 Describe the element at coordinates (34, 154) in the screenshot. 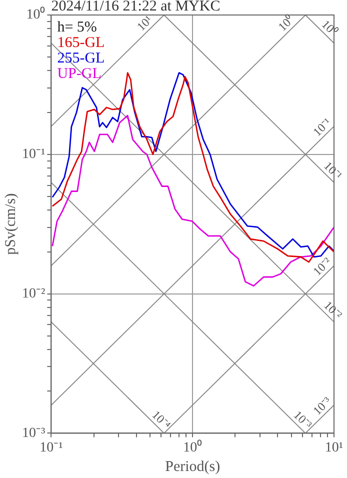

I see `y-tick-label: 10⁻¹` at that location.